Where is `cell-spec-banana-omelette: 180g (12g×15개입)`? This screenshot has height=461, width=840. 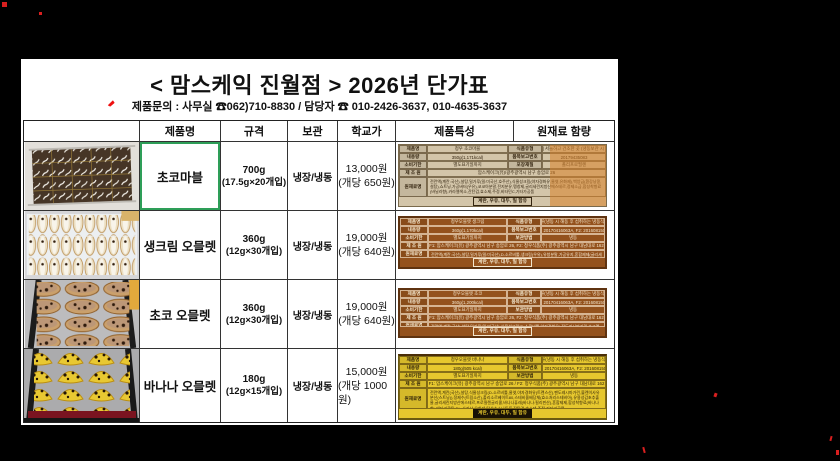 cell-spec-banana-omelette: 180g (12g×15개입) is located at coordinates (254, 385).